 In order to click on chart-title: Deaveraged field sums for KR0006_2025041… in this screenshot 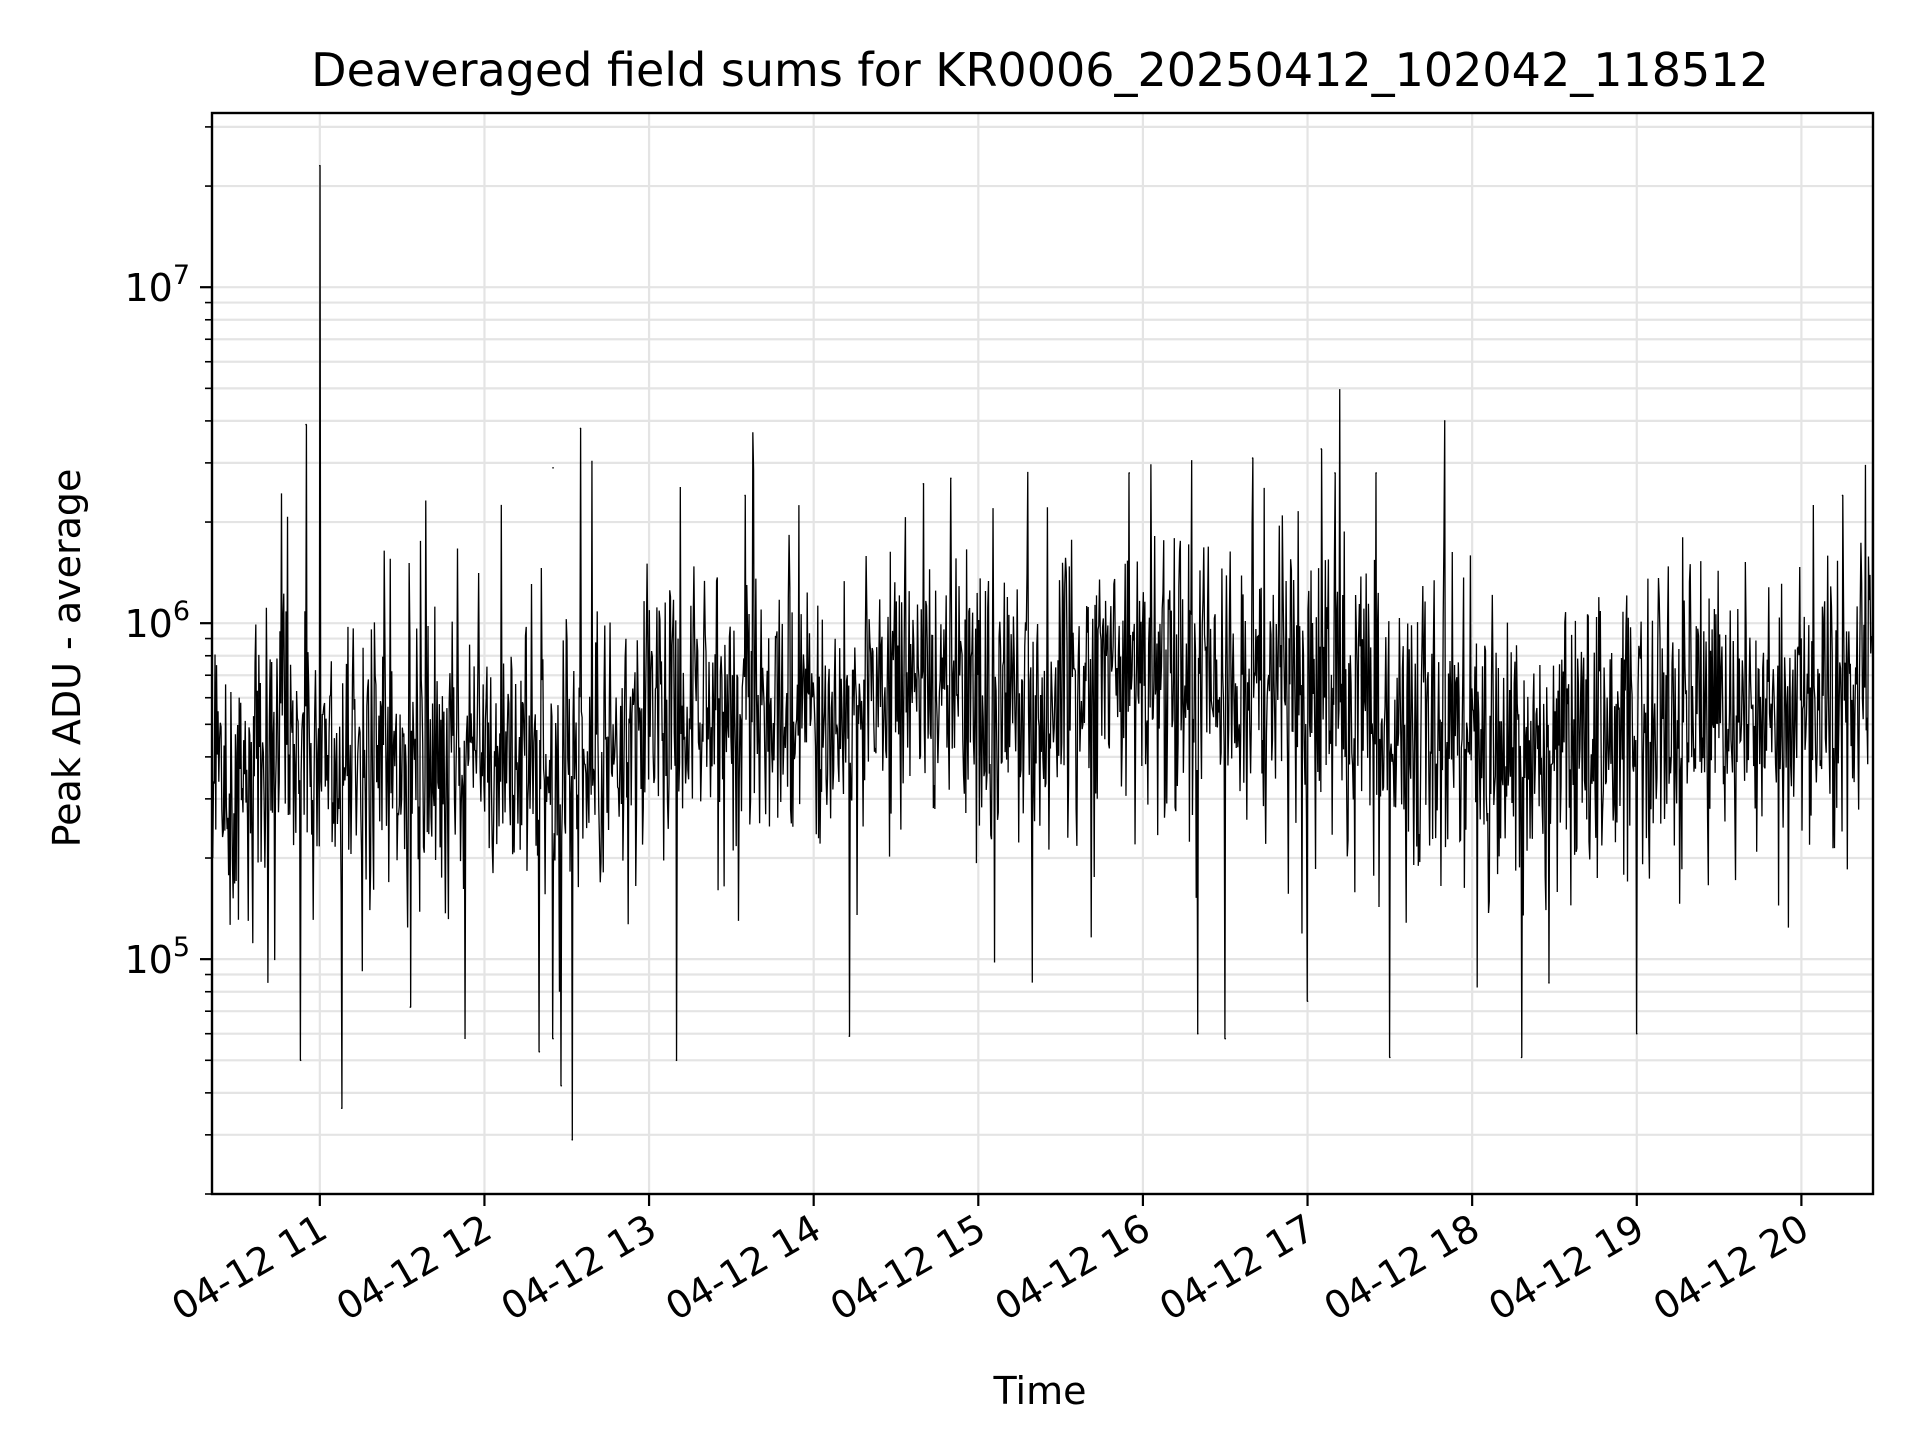, I will do `click(1040, 70)`.